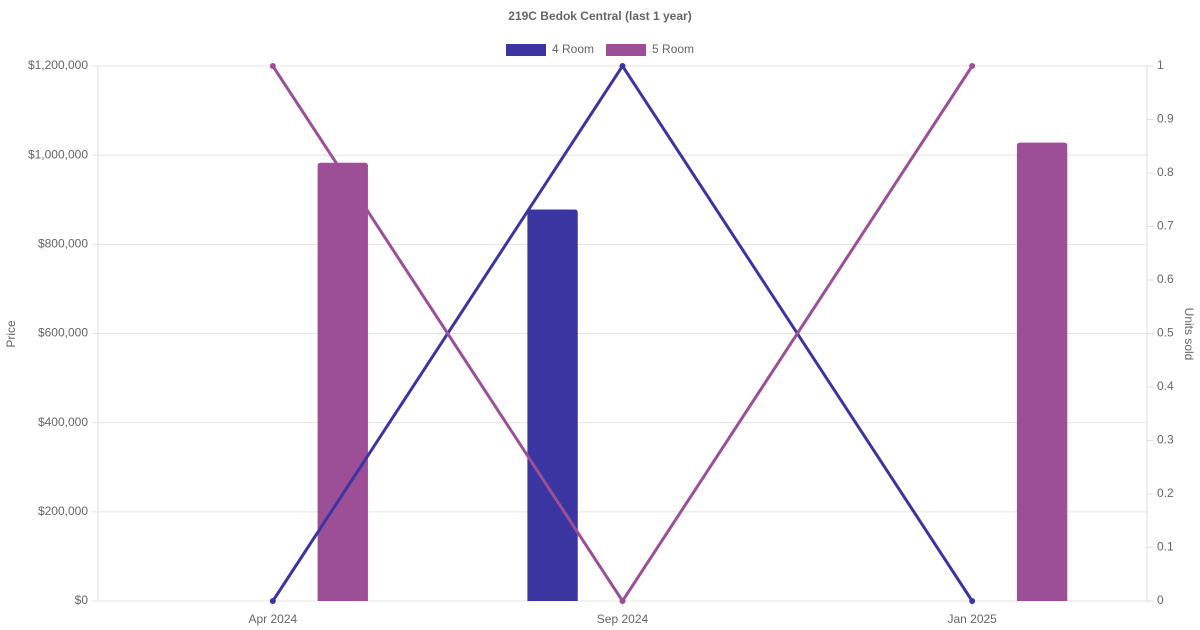  I want to click on y2-tick-label: 0.9, so click(1165, 119).